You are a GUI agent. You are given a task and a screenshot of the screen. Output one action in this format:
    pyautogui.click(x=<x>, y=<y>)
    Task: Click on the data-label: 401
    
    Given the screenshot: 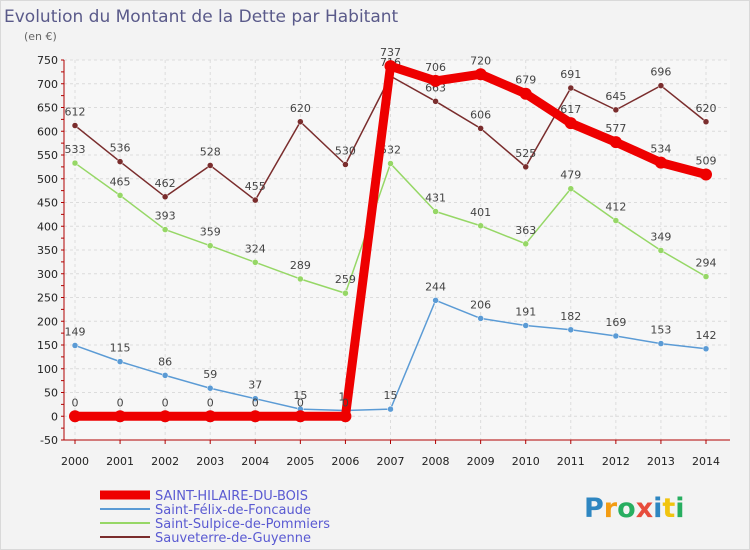 What is the action you would take?
    pyautogui.click(x=480, y=212)
    